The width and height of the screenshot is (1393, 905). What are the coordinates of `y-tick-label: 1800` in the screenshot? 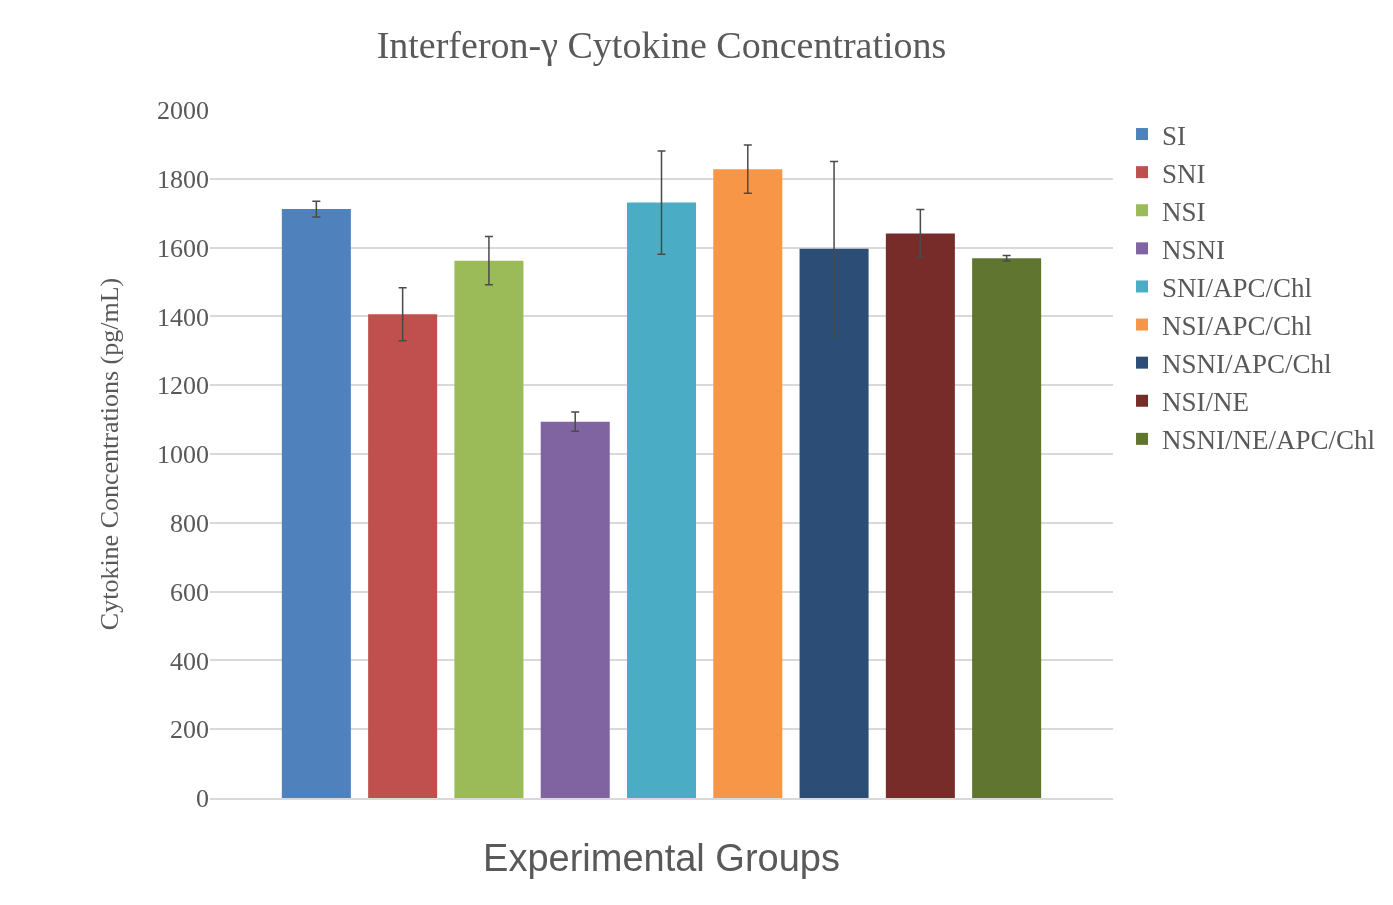 It's located at (183, 179).